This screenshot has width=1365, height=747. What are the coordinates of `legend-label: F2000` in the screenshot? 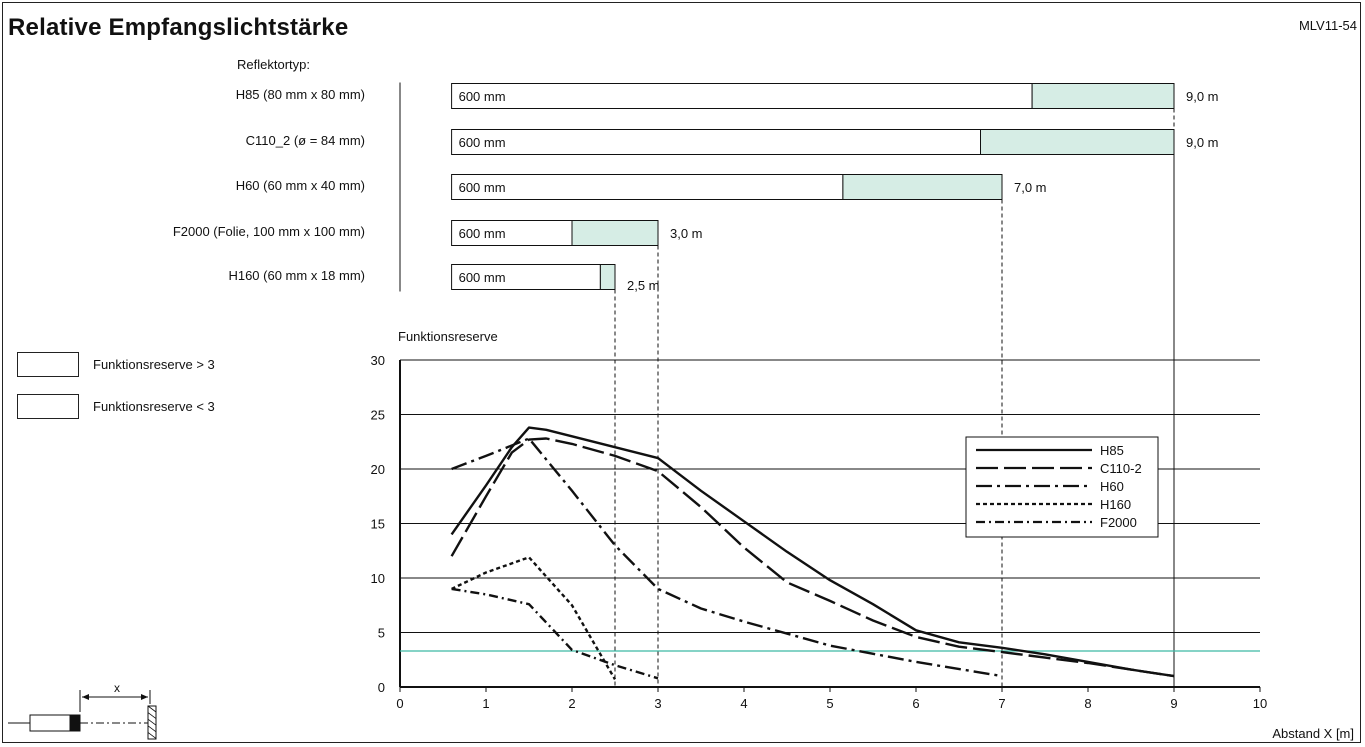 It's located at (1118, 522).